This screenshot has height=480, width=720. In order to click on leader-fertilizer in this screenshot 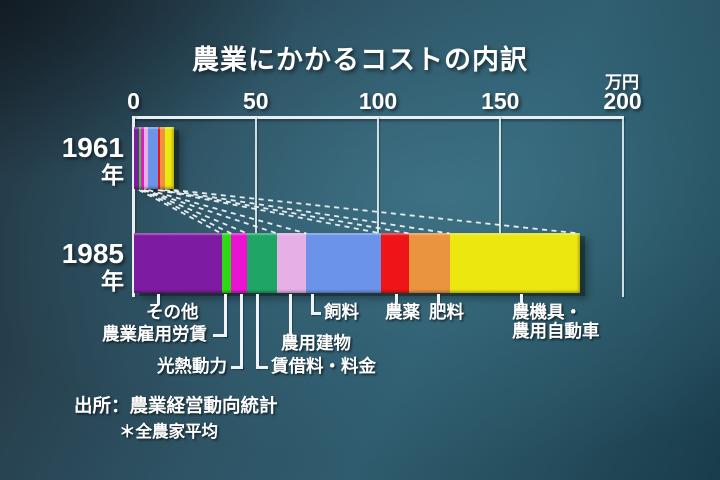, I will do `click(438, 299)`.